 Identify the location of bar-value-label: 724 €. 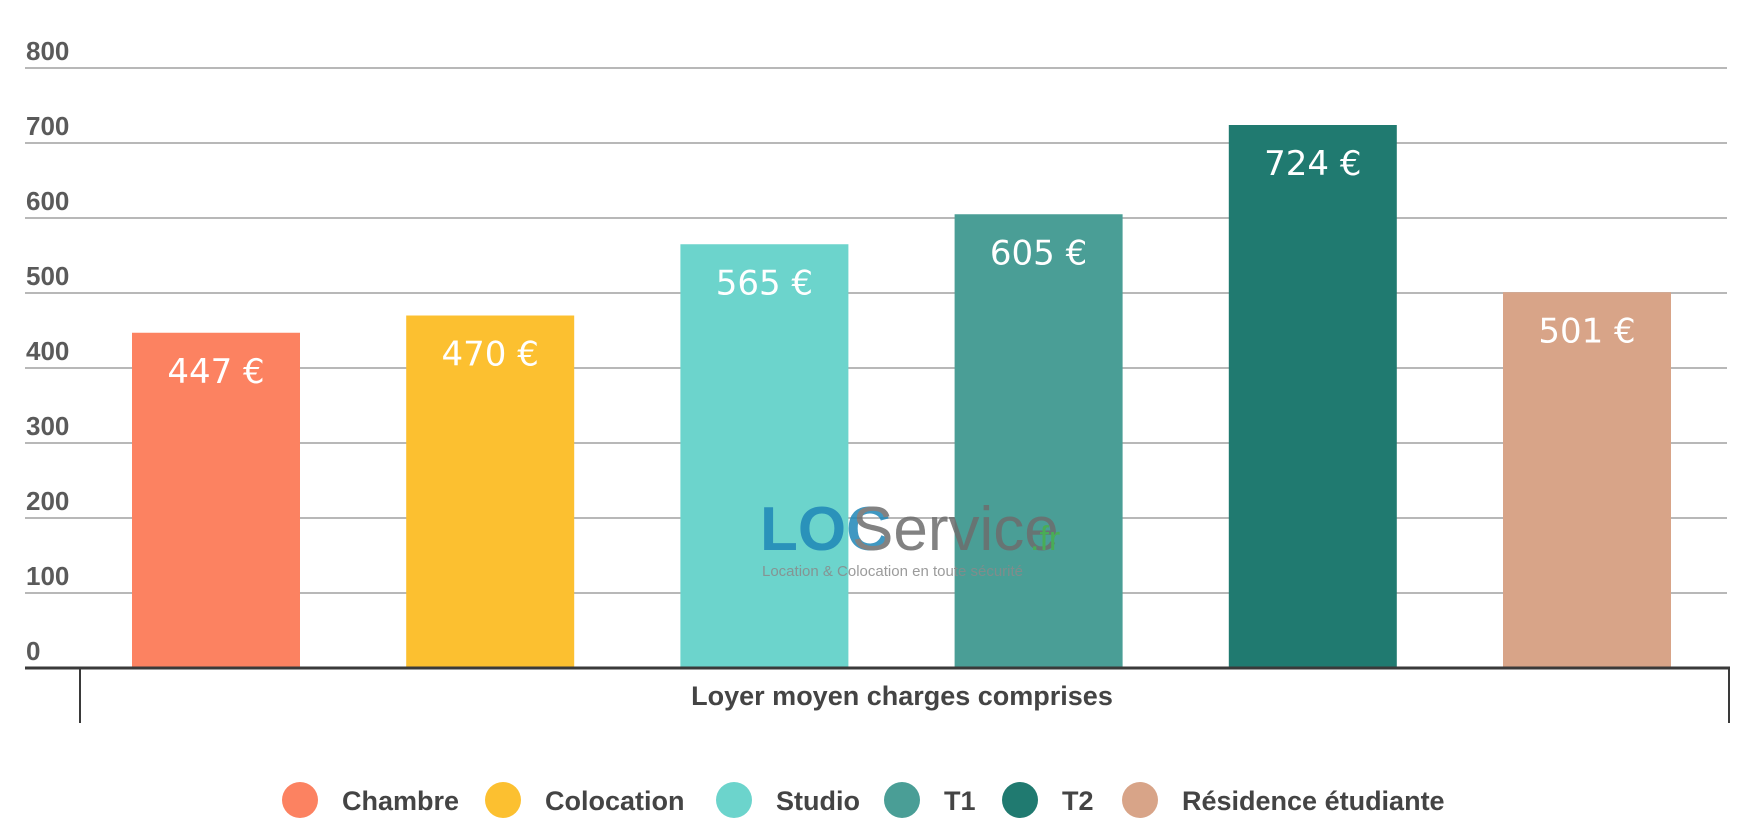
(1312, 164).